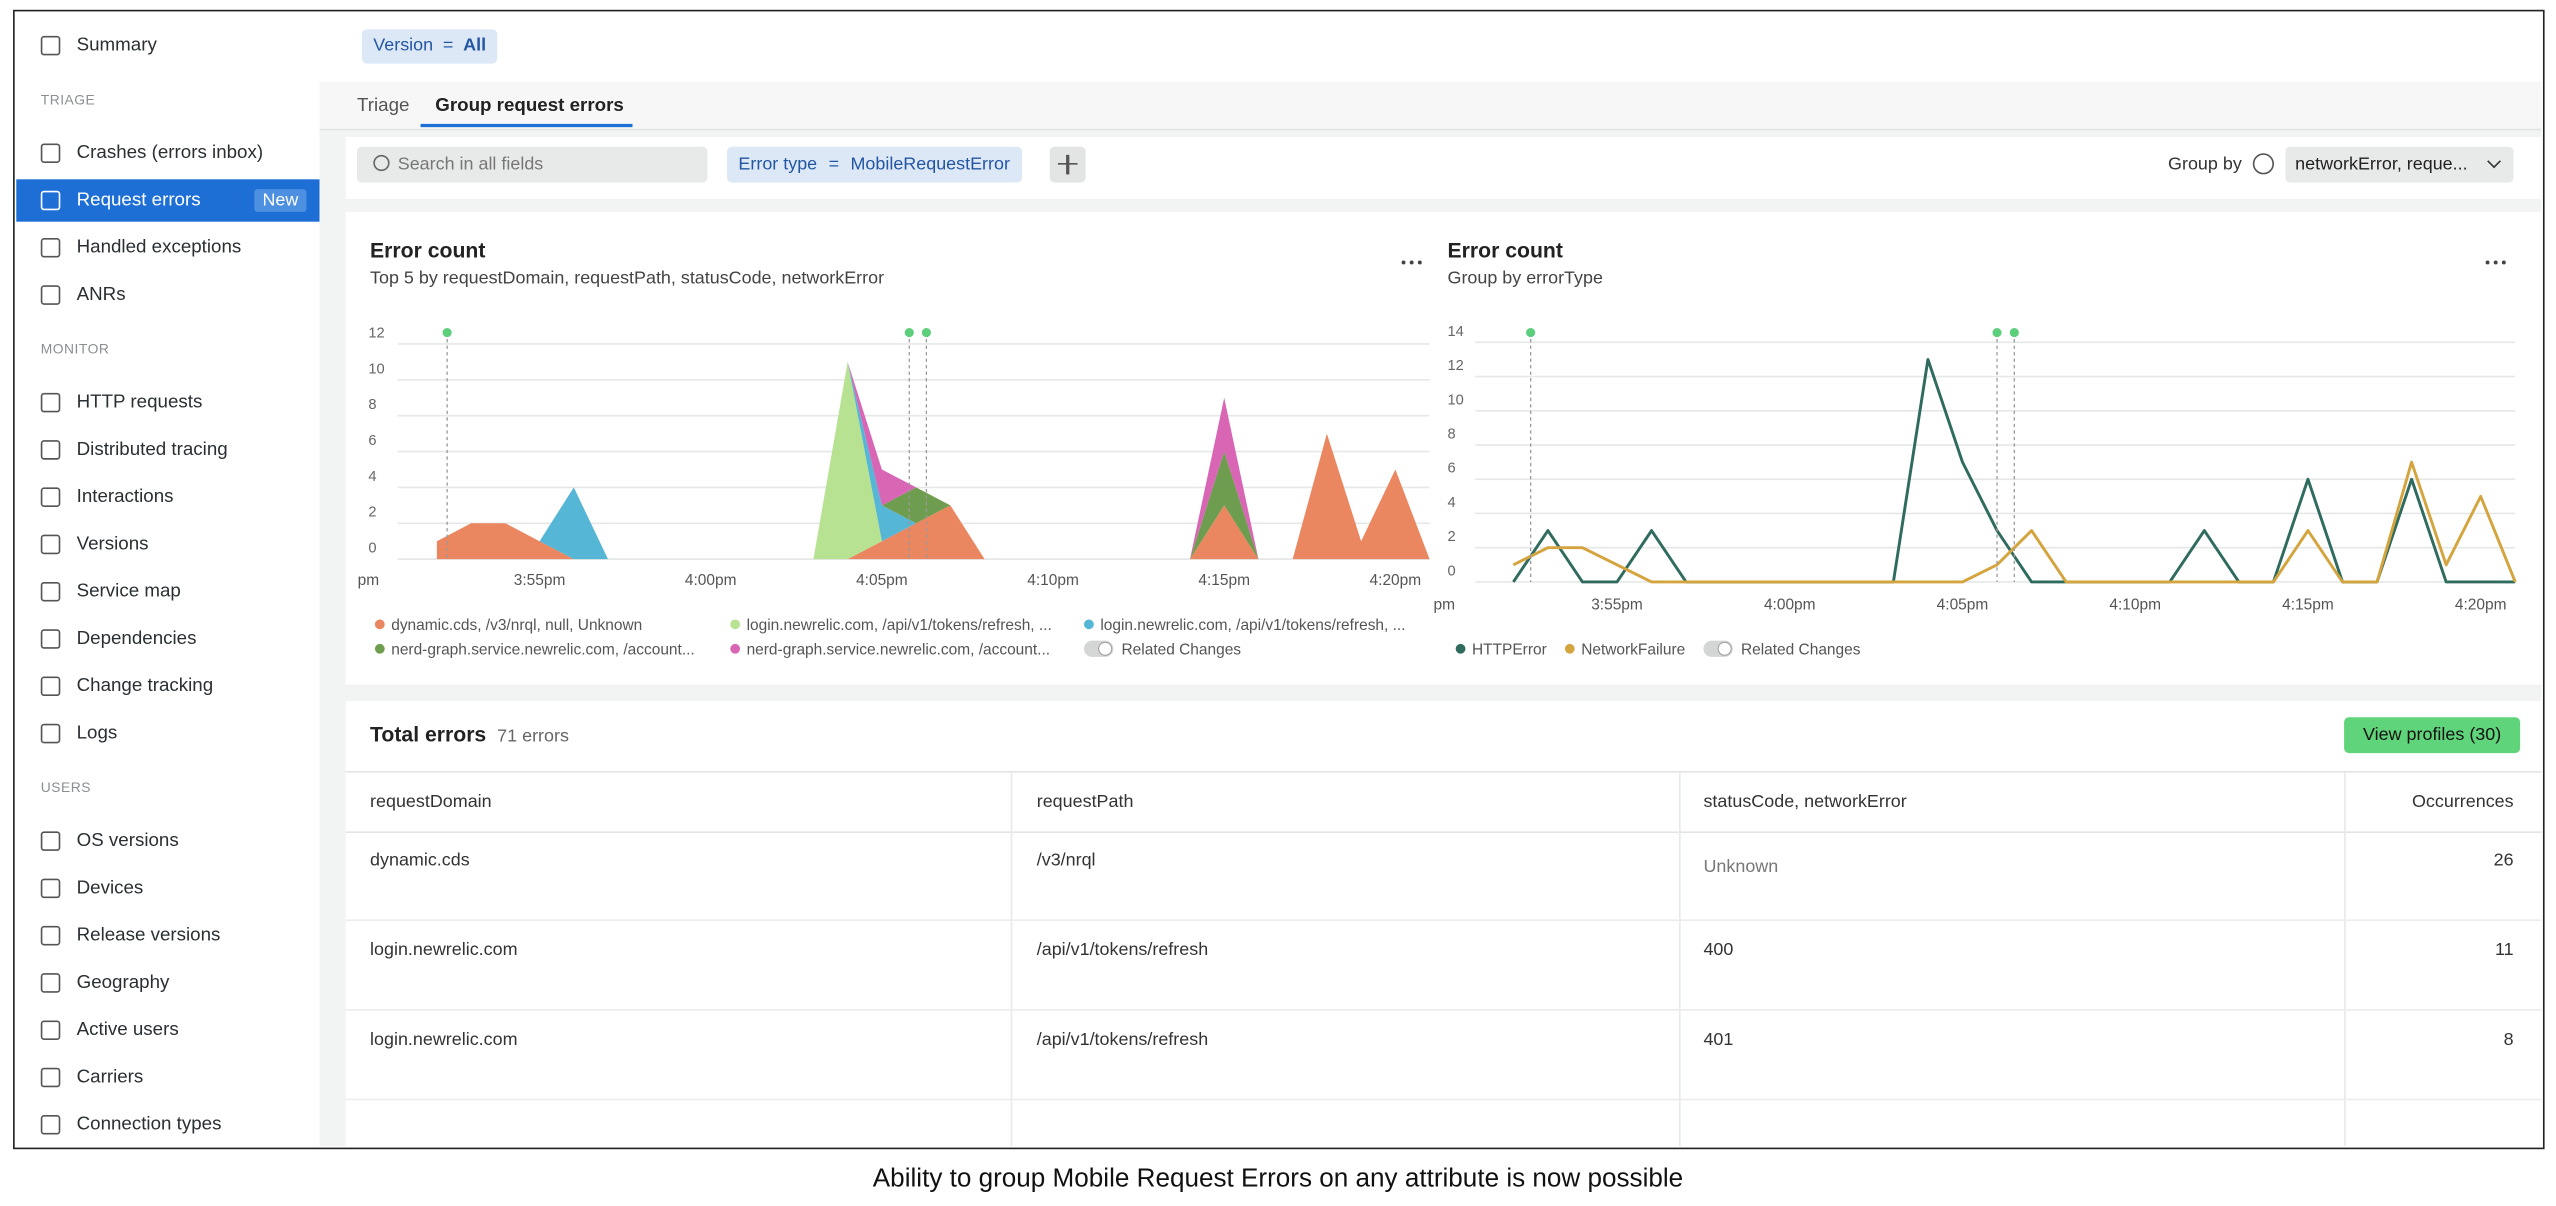 This screenshot has width=2556, height=1206. I want to click on chart-subtitle: Group by errorType, so click(1525, 278).